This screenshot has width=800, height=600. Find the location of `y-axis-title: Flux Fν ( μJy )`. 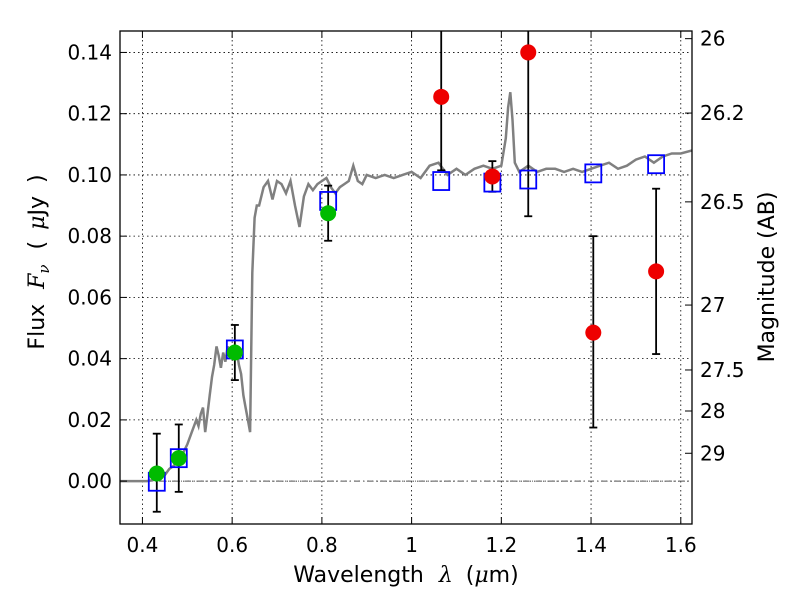

y-axis-title: Flux Fν ( μJy ) is located at coordinates (40, 261).